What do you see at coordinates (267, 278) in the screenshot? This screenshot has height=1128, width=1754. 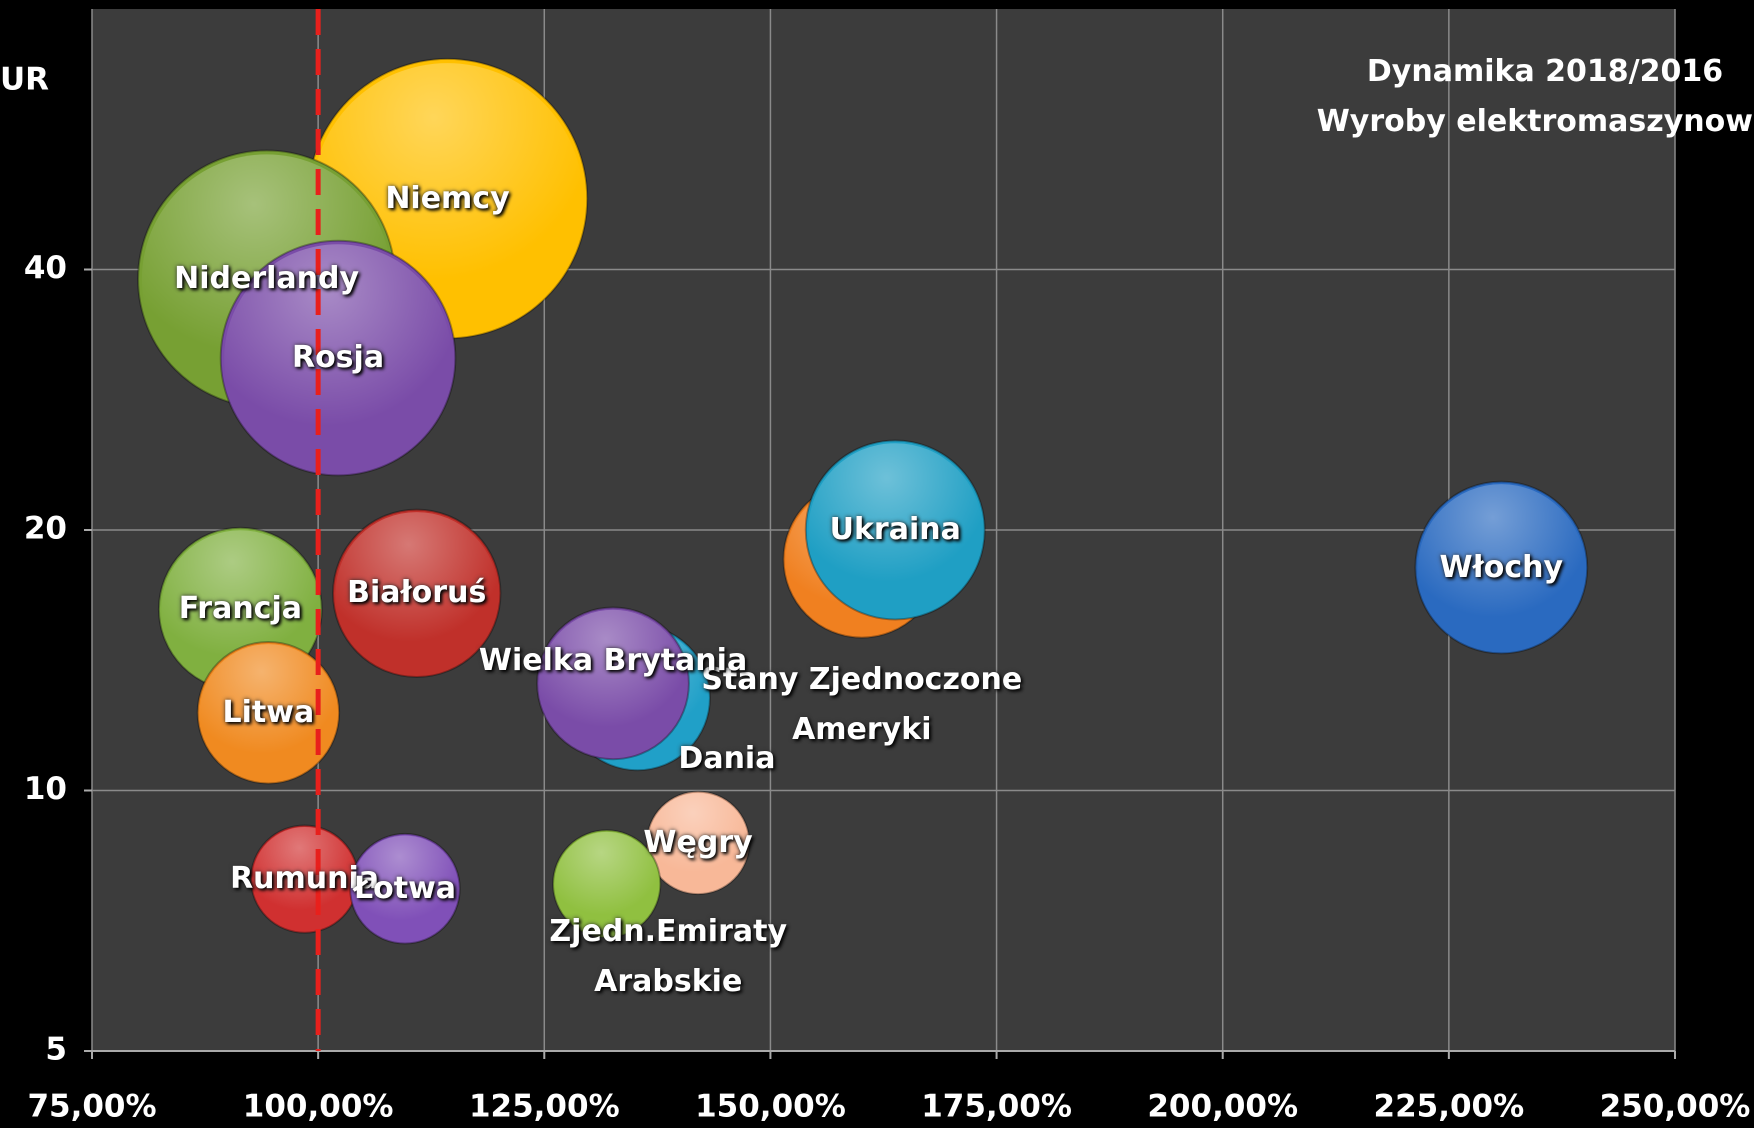 I see `bubble-label: Niderlandy` at bounding box center [267, 278].